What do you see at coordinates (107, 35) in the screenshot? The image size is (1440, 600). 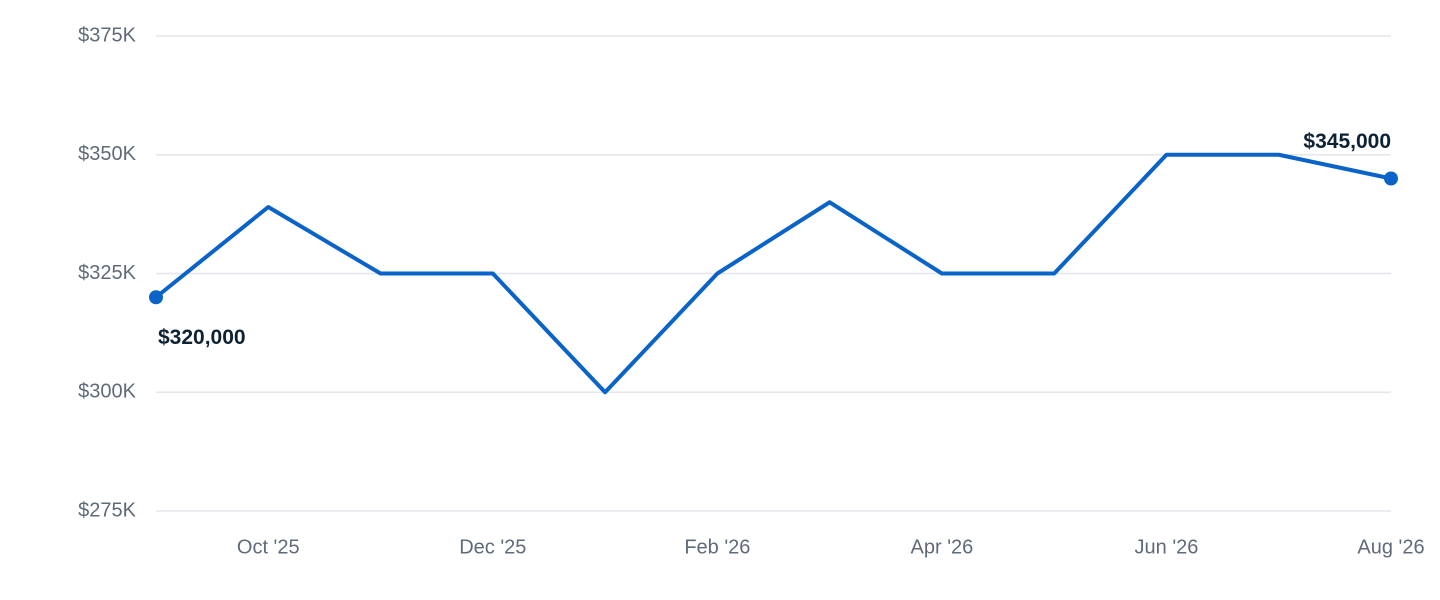 I see `y-tick-label: $375K` at bounding box center [107, 35].